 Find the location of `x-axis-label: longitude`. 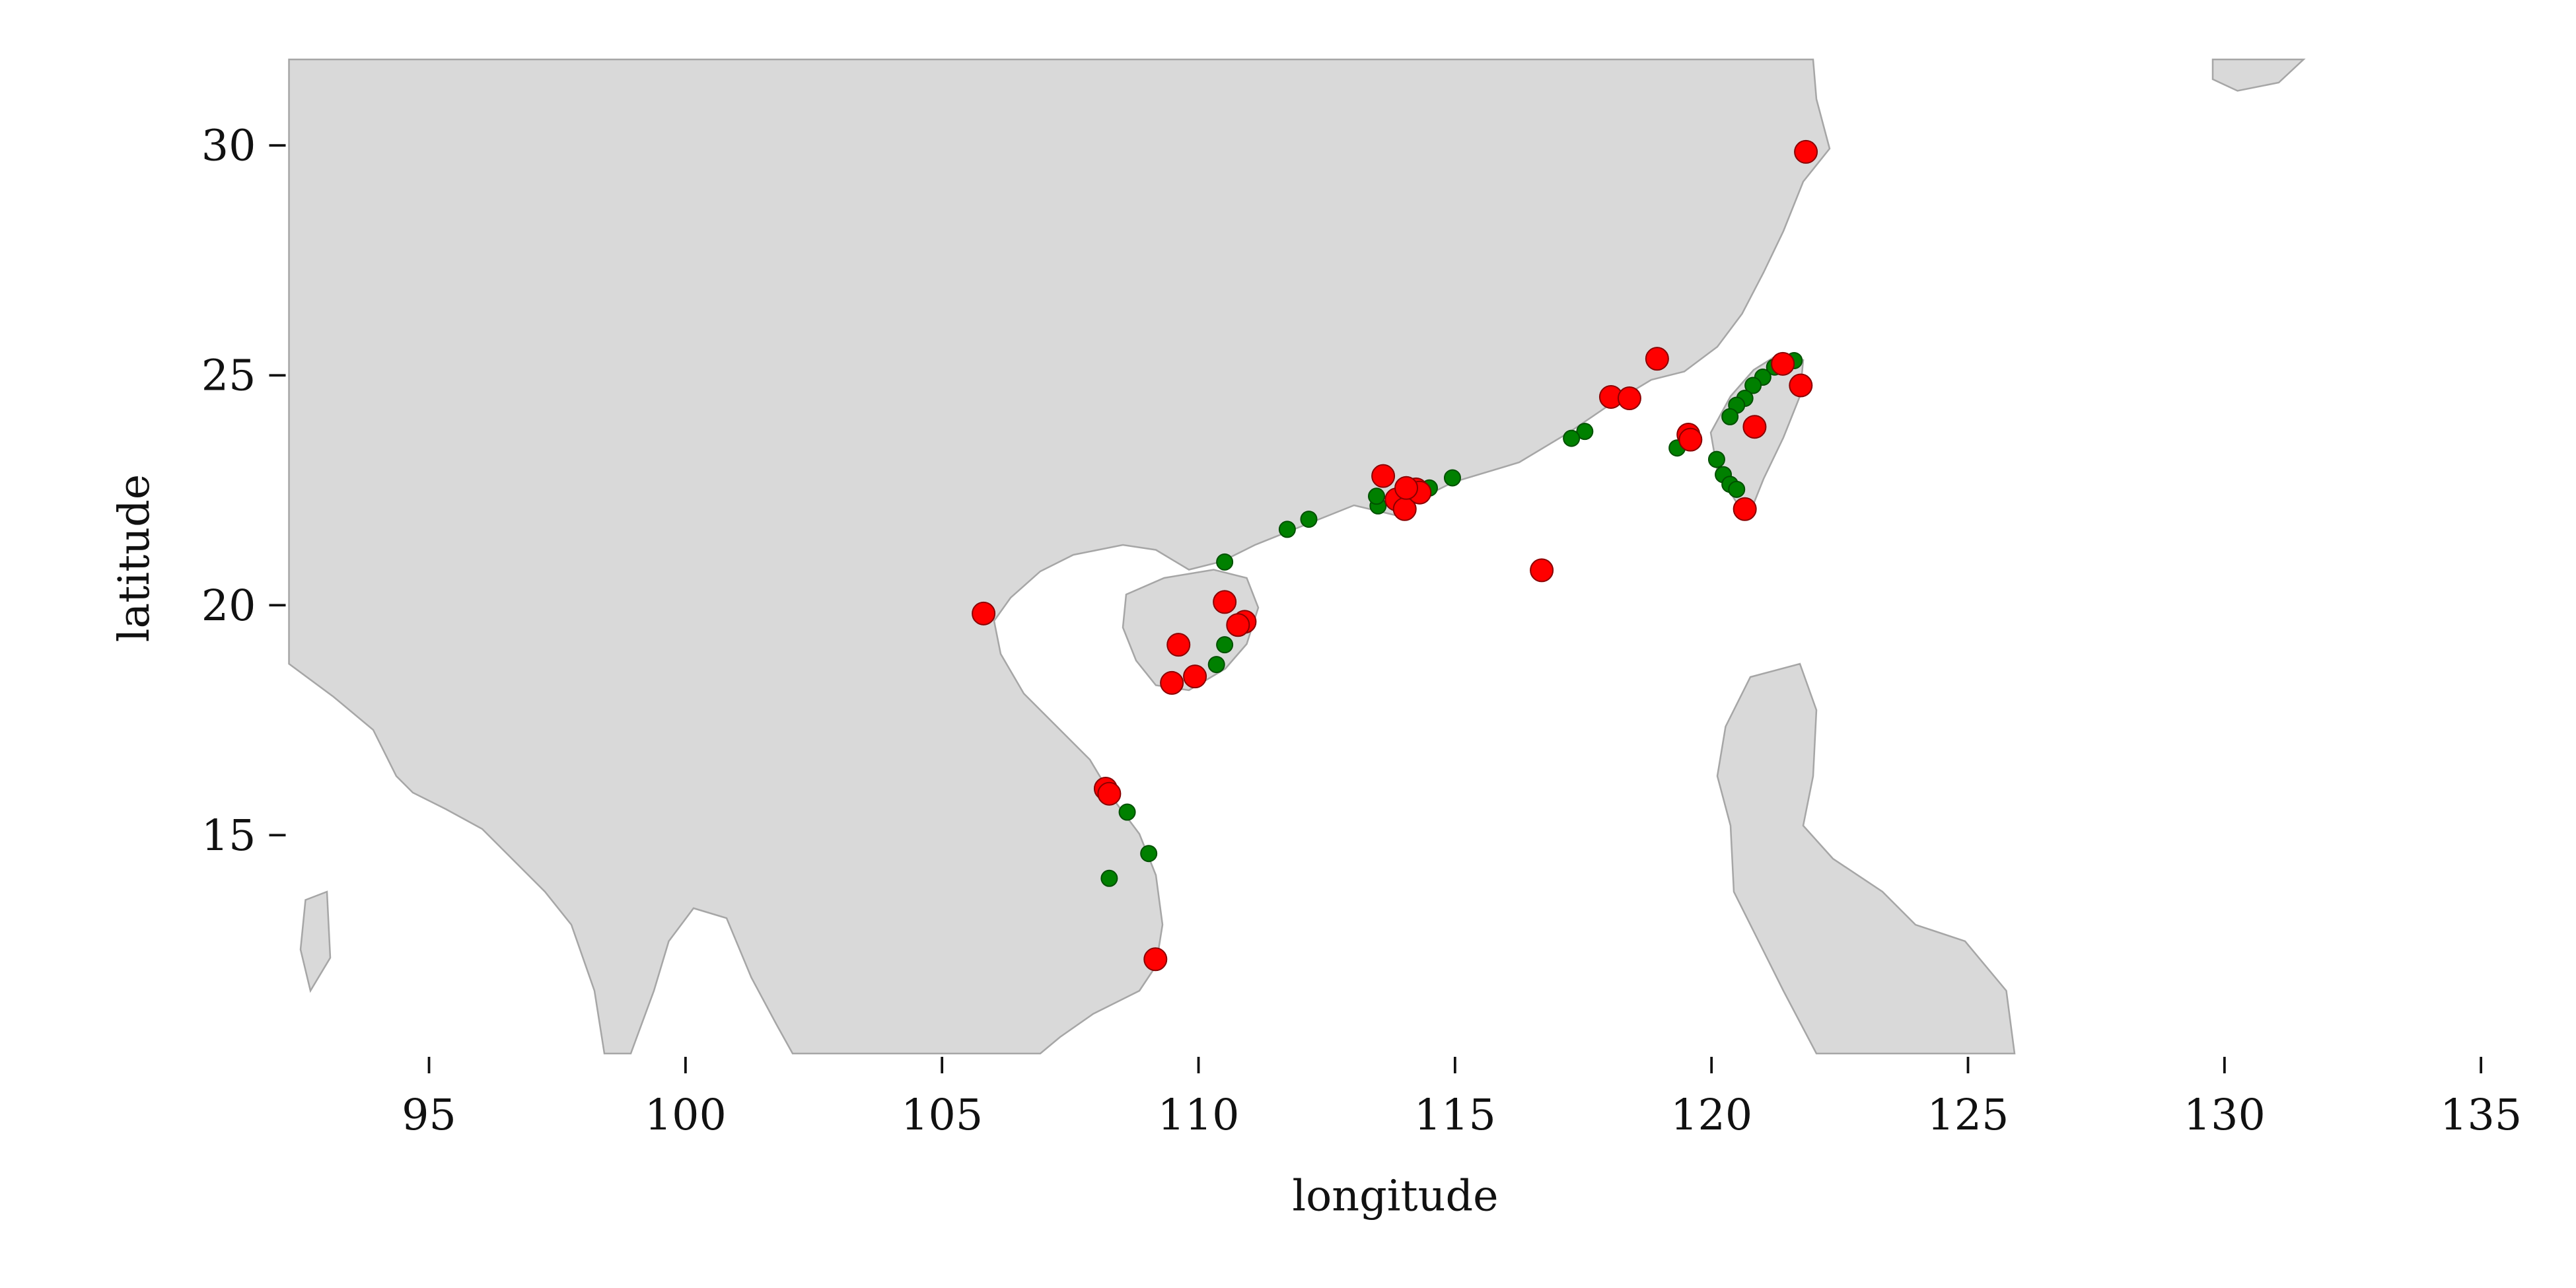

x-axis-label: longitude is located at coordinates (1395, 1196).